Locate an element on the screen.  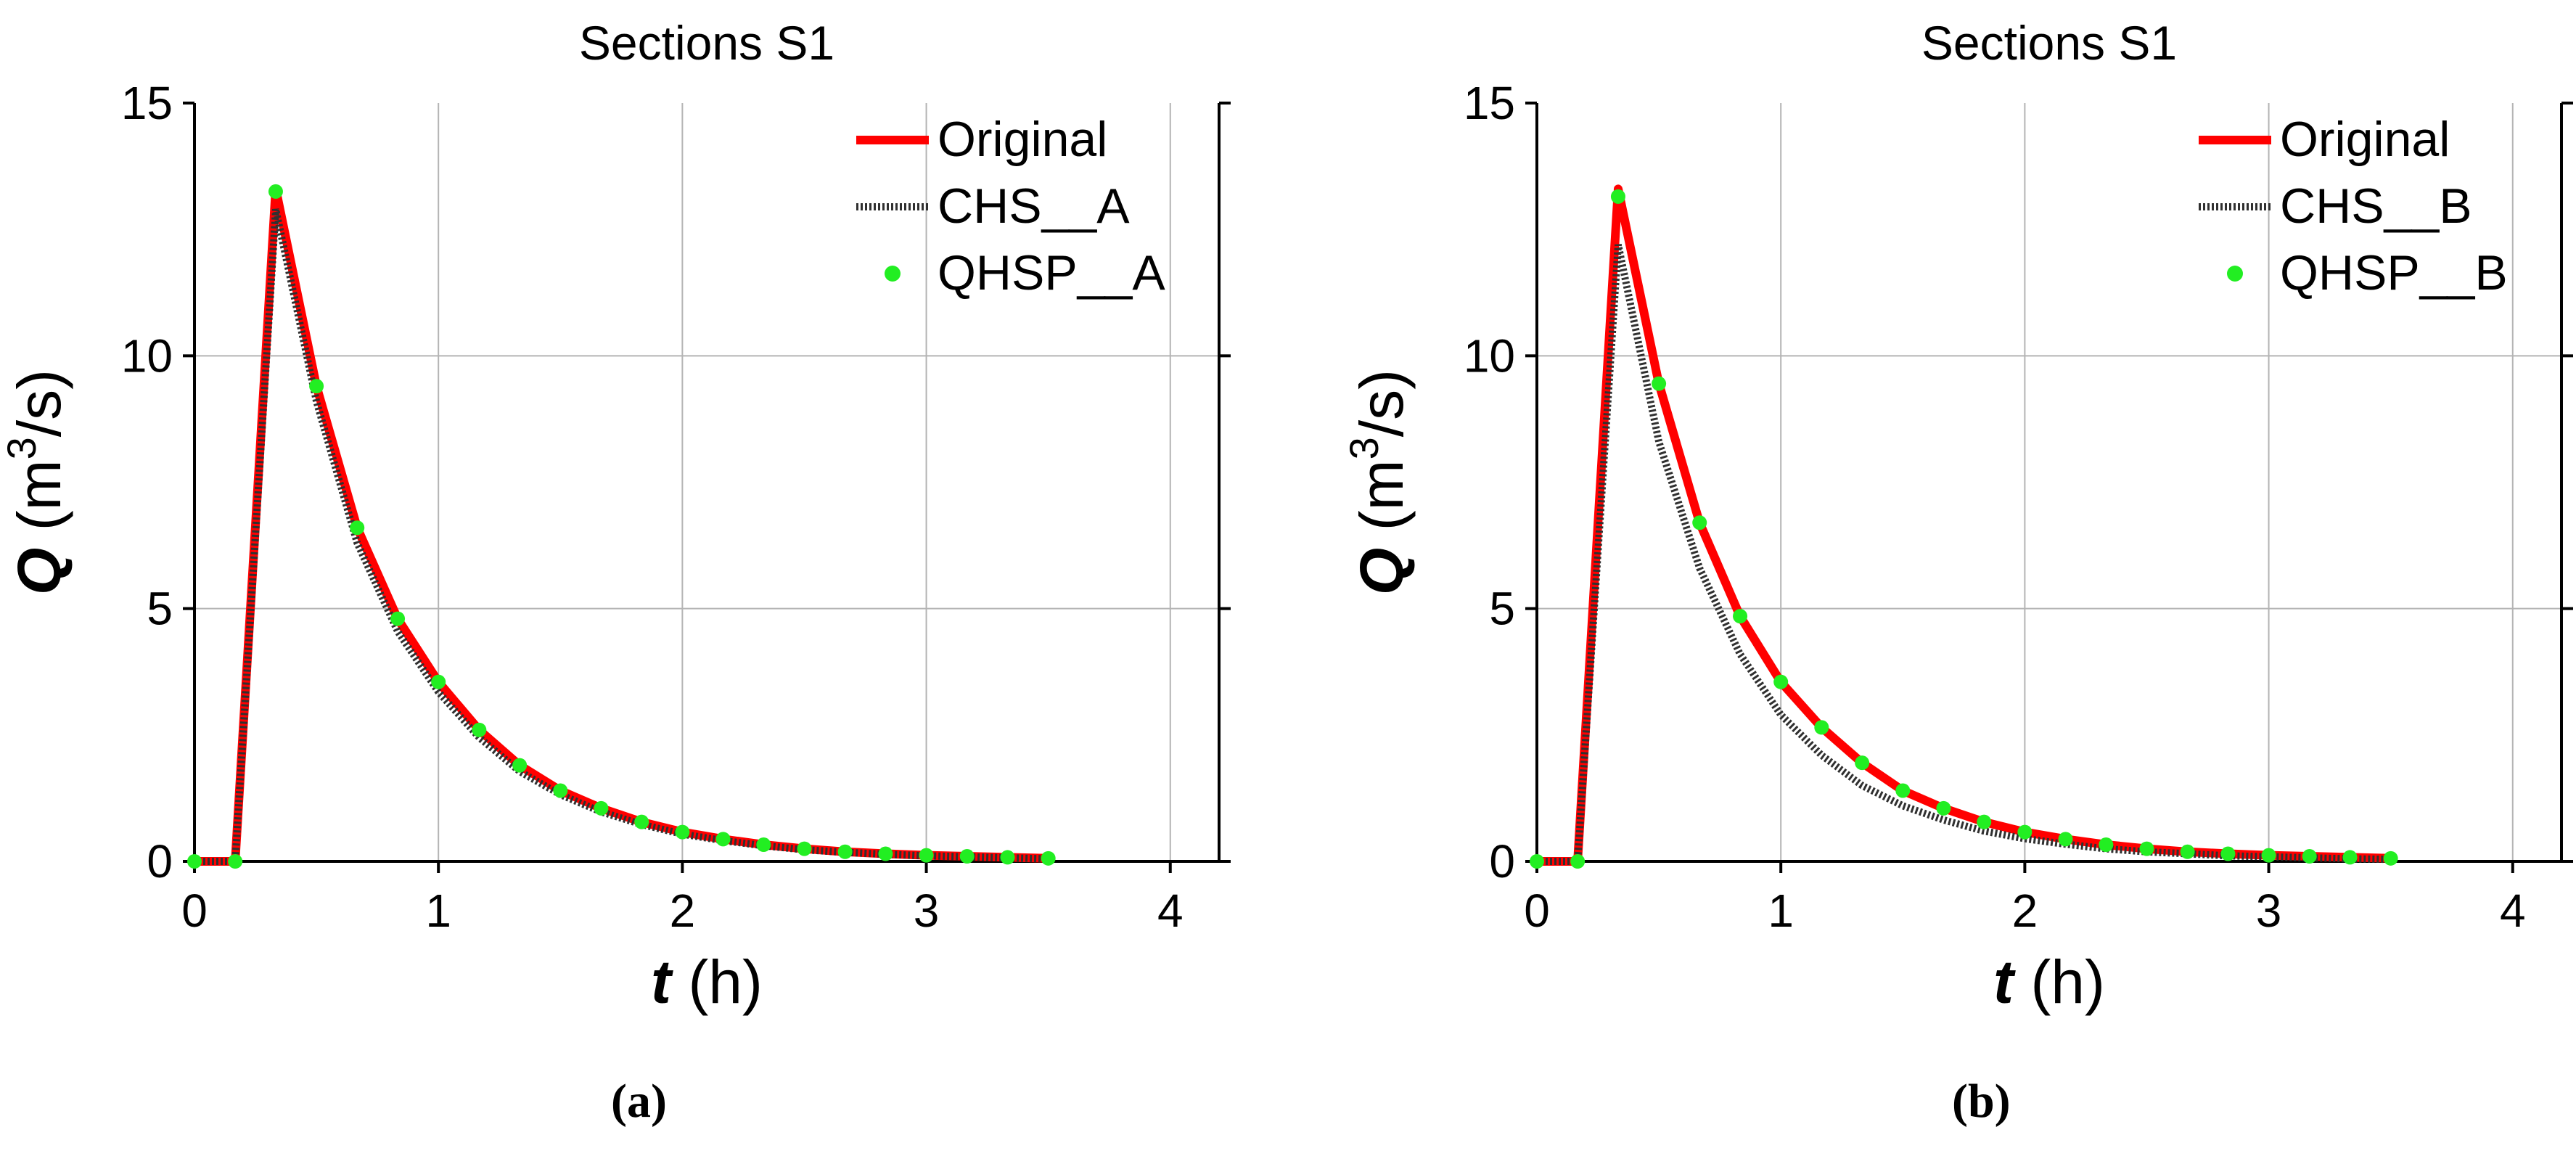
legend-label-chs-b: CHS__B is located at coordinates (2376, 206).